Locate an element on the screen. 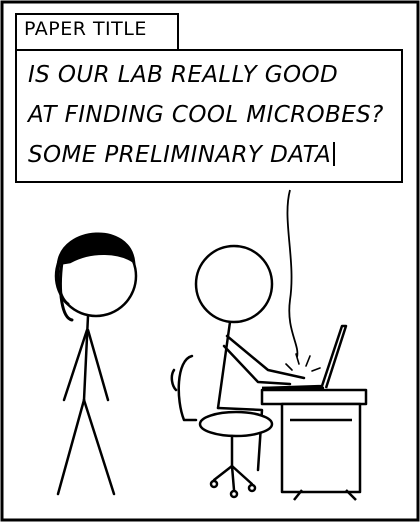  laptop is located at coordinates (304, 357).